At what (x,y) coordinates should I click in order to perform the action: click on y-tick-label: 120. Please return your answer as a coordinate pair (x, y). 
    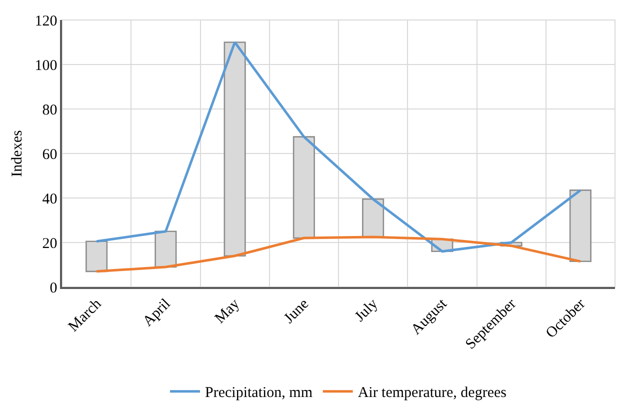
    Looking at the image, I should click on (46, 21).